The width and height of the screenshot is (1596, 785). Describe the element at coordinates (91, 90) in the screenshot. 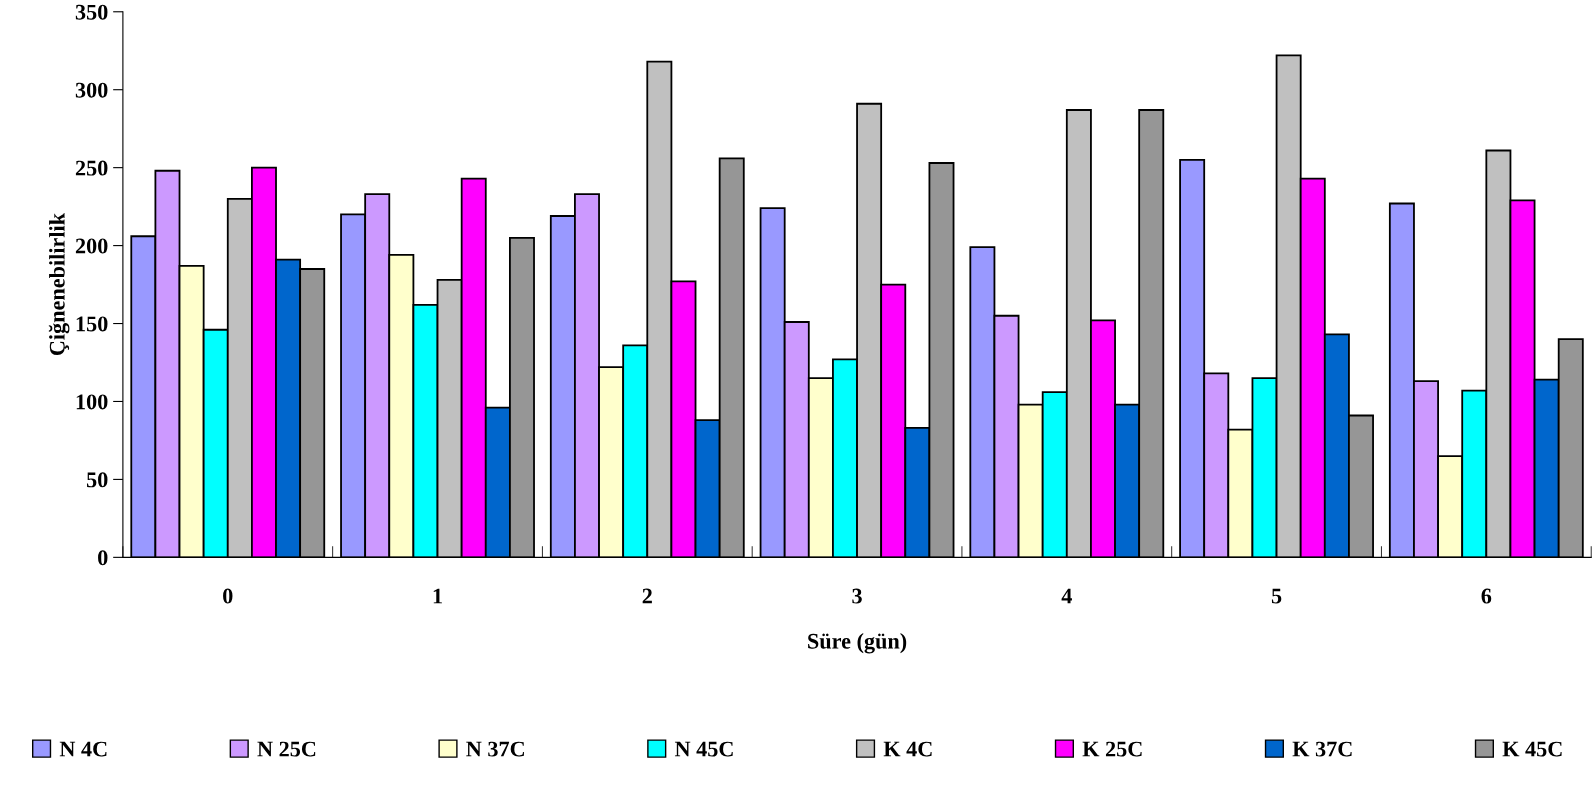

I see `y-tick-label: 300` at that location.